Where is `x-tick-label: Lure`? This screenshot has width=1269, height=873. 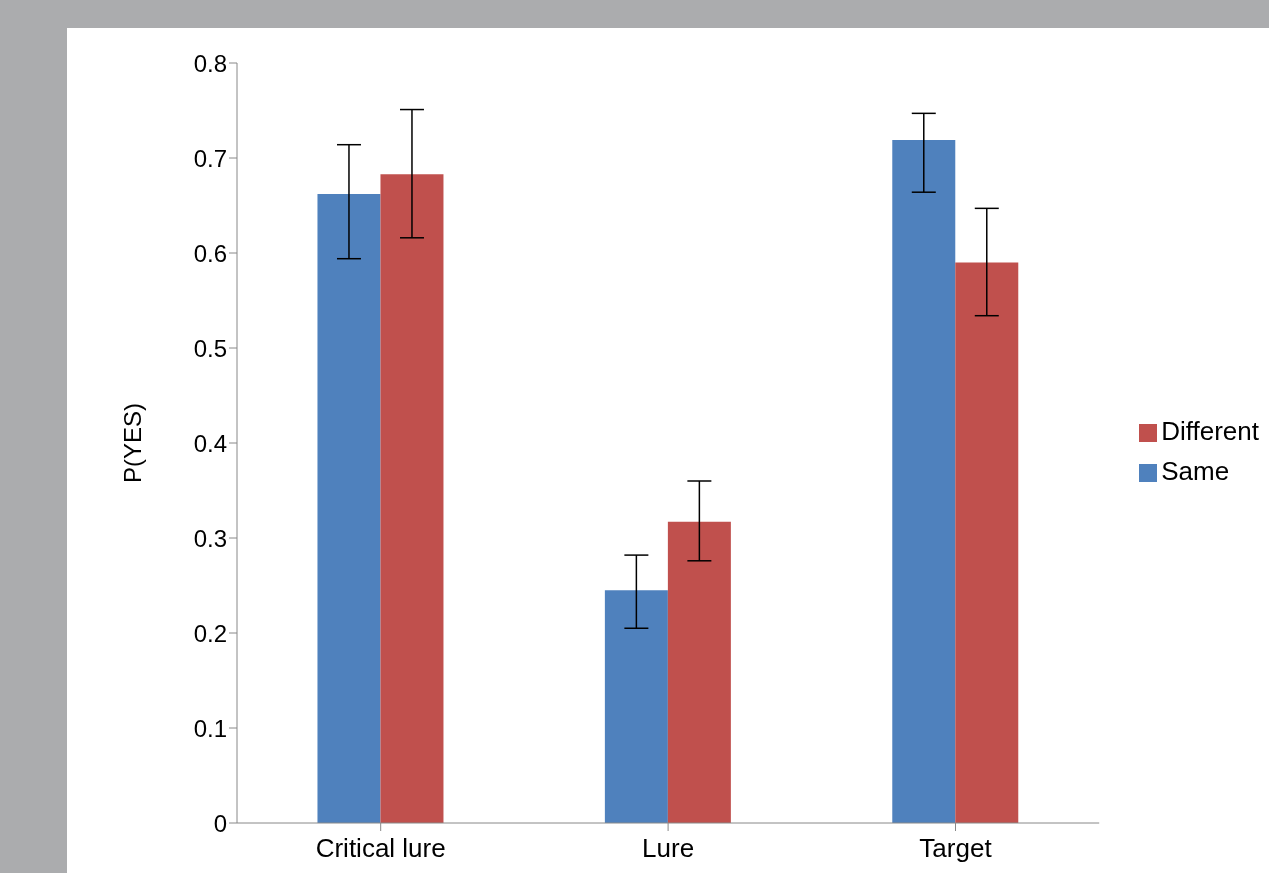
x-tick-label: Lure is located at coordinates (668, 848).